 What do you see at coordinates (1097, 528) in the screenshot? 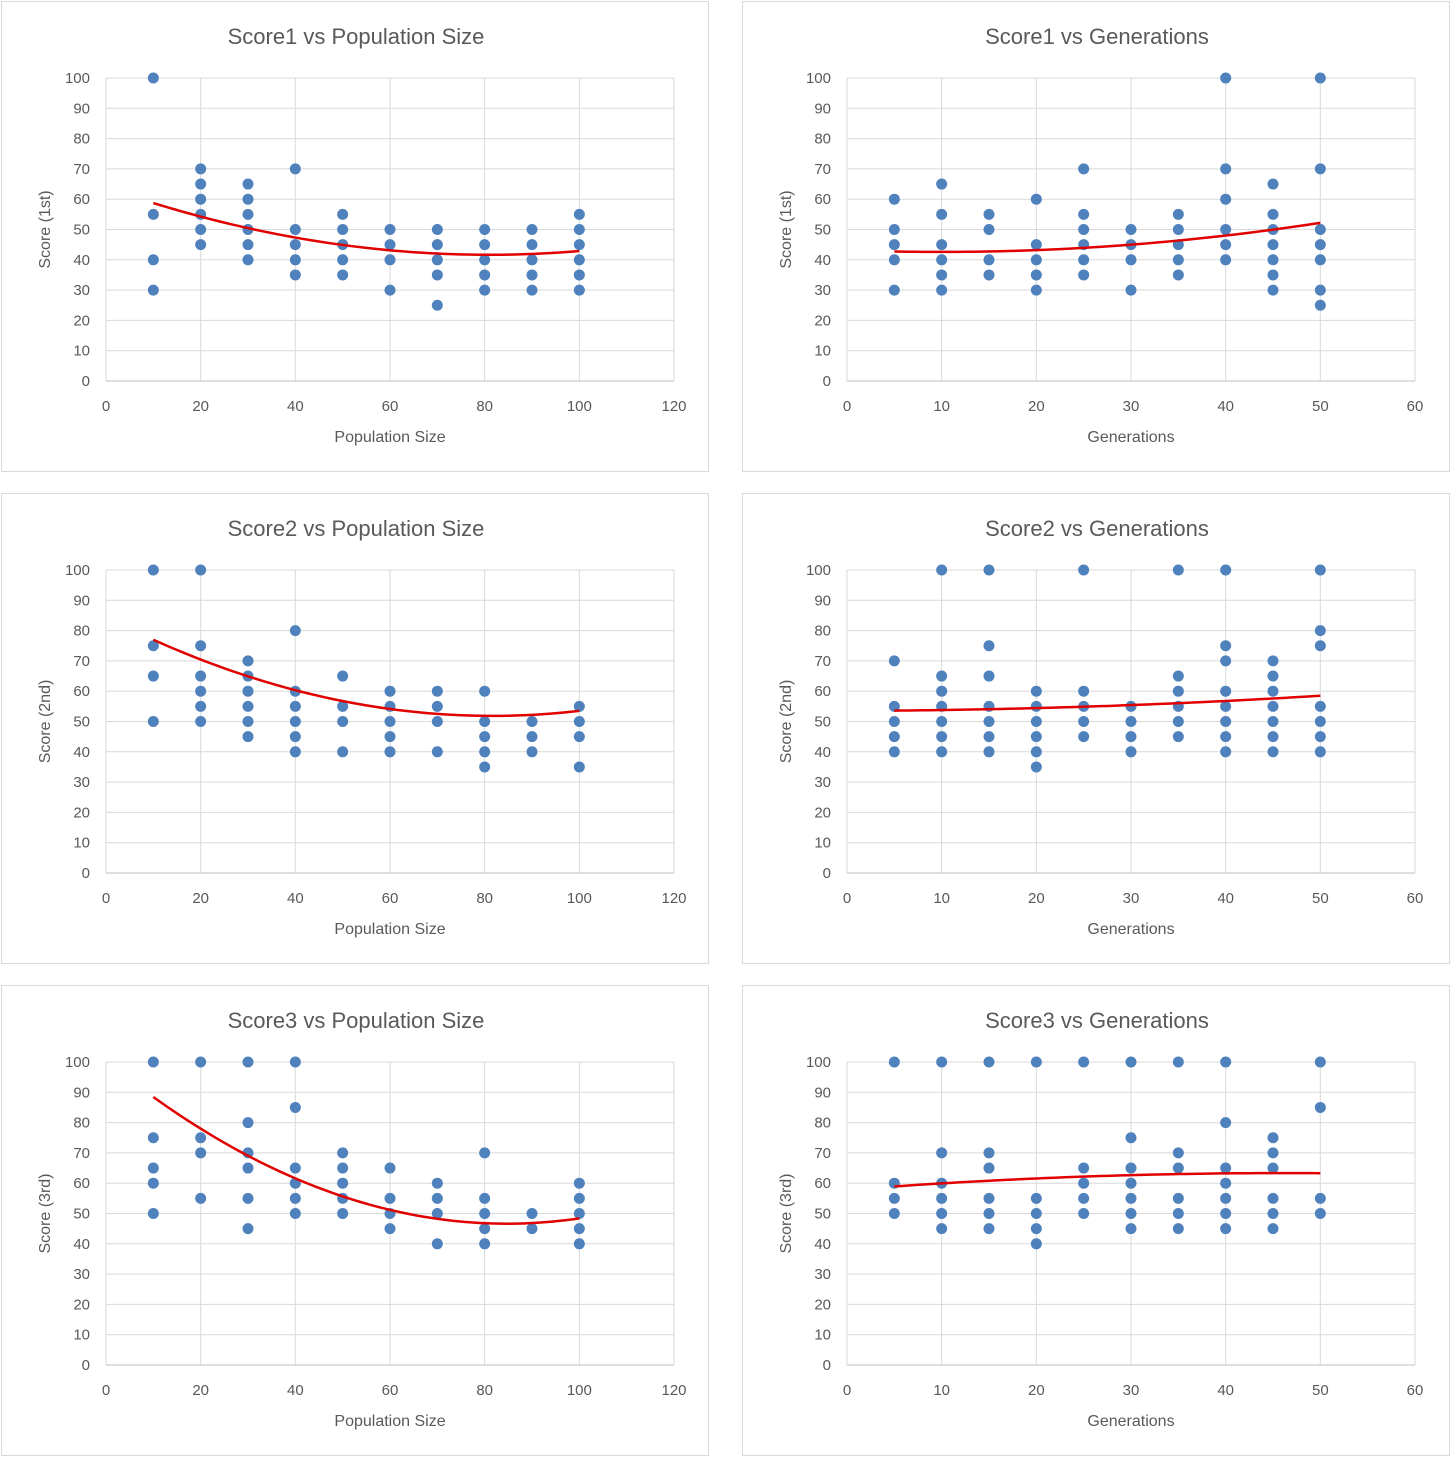
I see `chart-title: Score2 vs Generations` at bounding box center [1097, 528].